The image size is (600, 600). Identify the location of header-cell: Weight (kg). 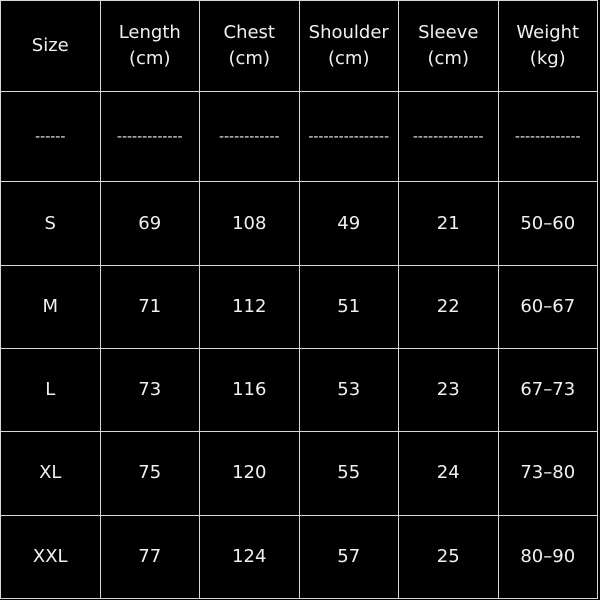
(547, 46).